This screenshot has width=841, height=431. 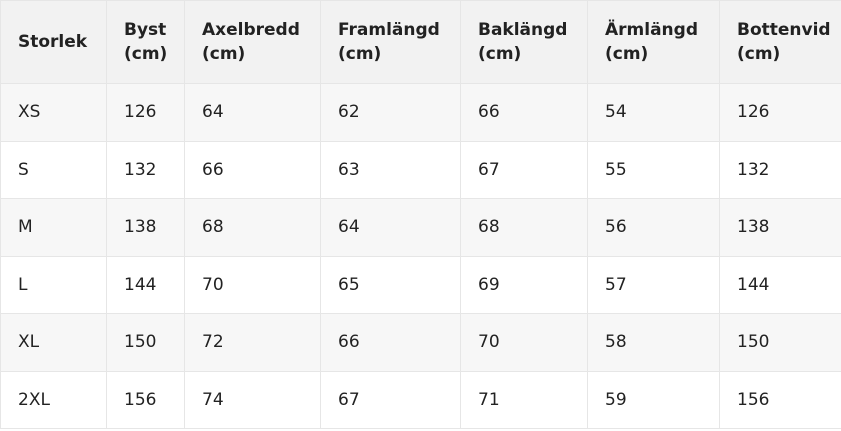 What do you see at coordinates (653, 42) in the screenshot?
I see `header-cell: Ärmlängd (cm)` at bounding box center [653, 42].